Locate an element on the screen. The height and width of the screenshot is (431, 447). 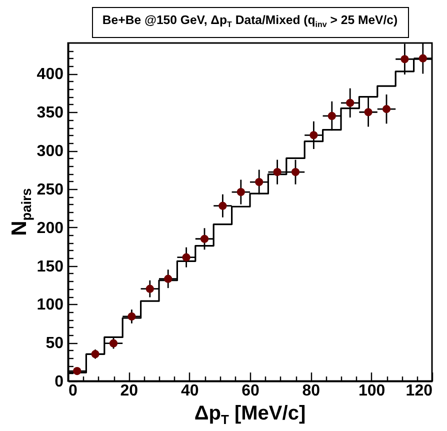
x-axis-title: Δp$_{T}$ [MeV/c] is located at coordinates (250, 415).